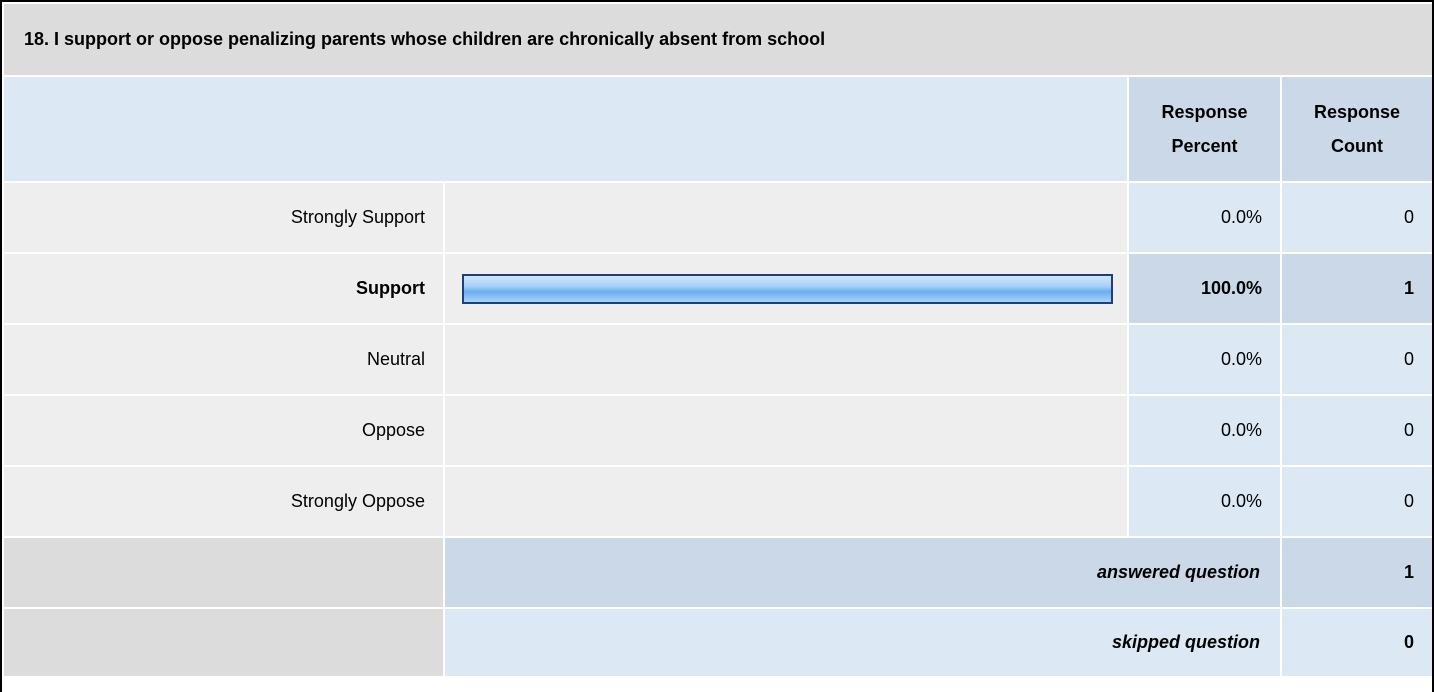 This screenshot has width=1434, height=692. I want to click on table-row: Neutral 0.0% 0, so click(718, 359).